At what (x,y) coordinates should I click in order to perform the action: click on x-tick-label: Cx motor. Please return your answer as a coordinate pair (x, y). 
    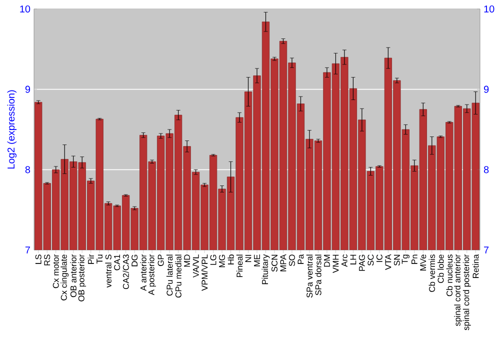
    Looking at the image, I should click on (55, 271).